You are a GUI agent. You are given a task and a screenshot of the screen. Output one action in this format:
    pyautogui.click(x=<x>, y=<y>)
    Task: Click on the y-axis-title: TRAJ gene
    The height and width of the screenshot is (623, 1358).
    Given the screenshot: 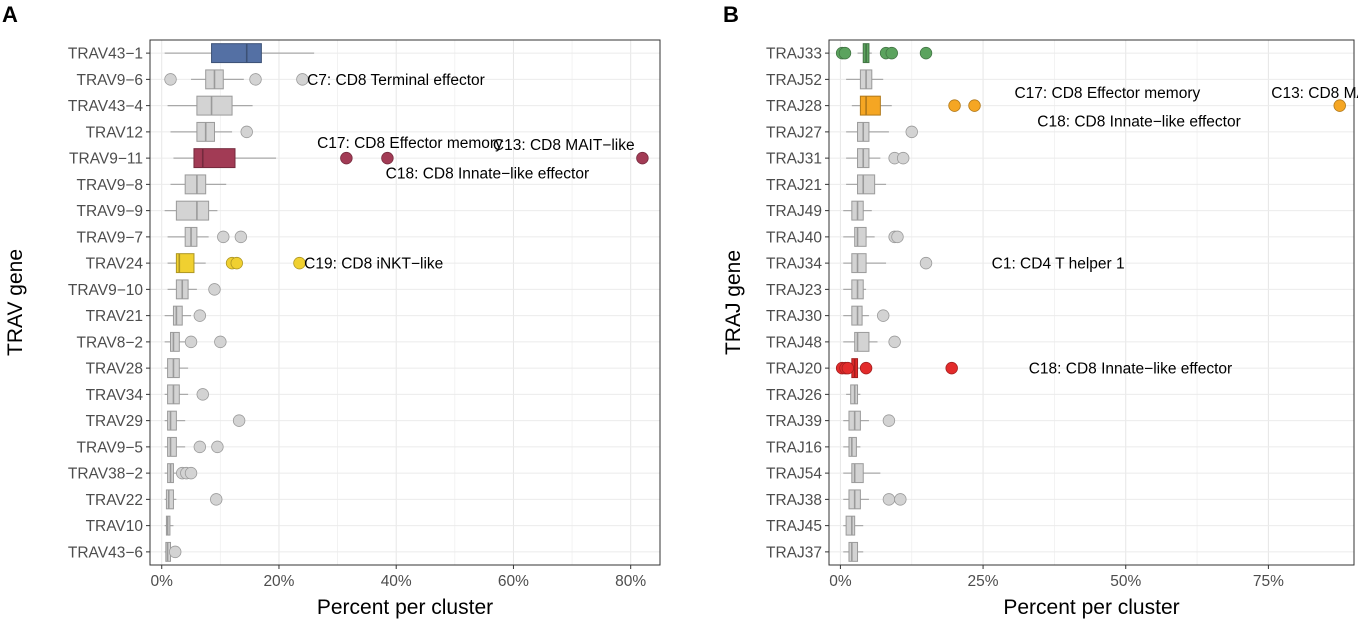 What is the action you would take?
    pyautogui.click(x=733, y=302)
    